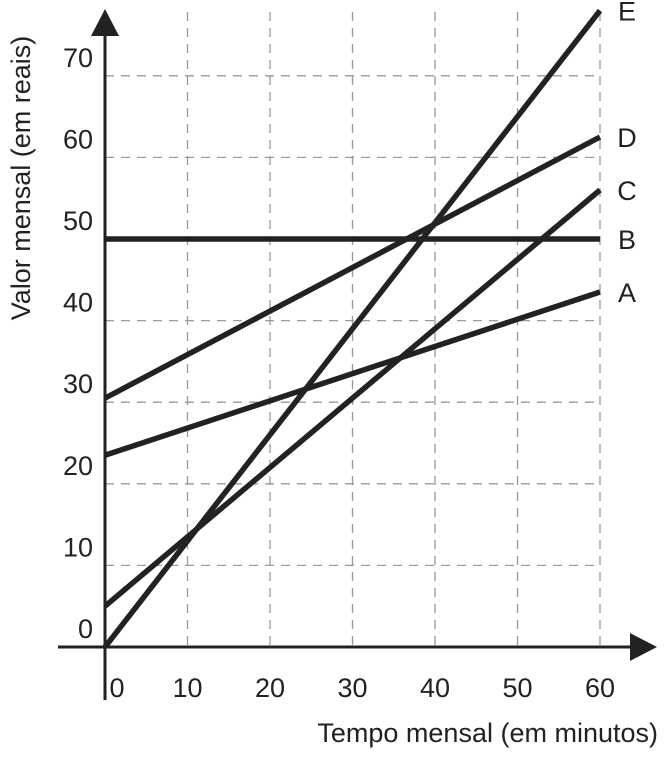  I want to click on x-tick-label: 40, so click(435, 688).